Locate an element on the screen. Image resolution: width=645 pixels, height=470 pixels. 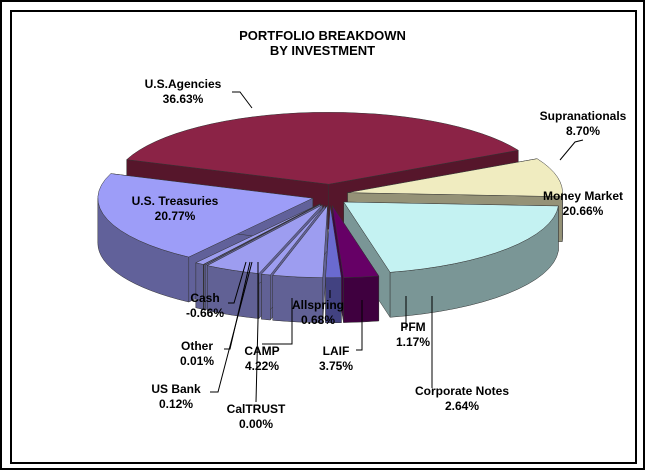
slice-label: Allspring is located at coordinates (318, 305).